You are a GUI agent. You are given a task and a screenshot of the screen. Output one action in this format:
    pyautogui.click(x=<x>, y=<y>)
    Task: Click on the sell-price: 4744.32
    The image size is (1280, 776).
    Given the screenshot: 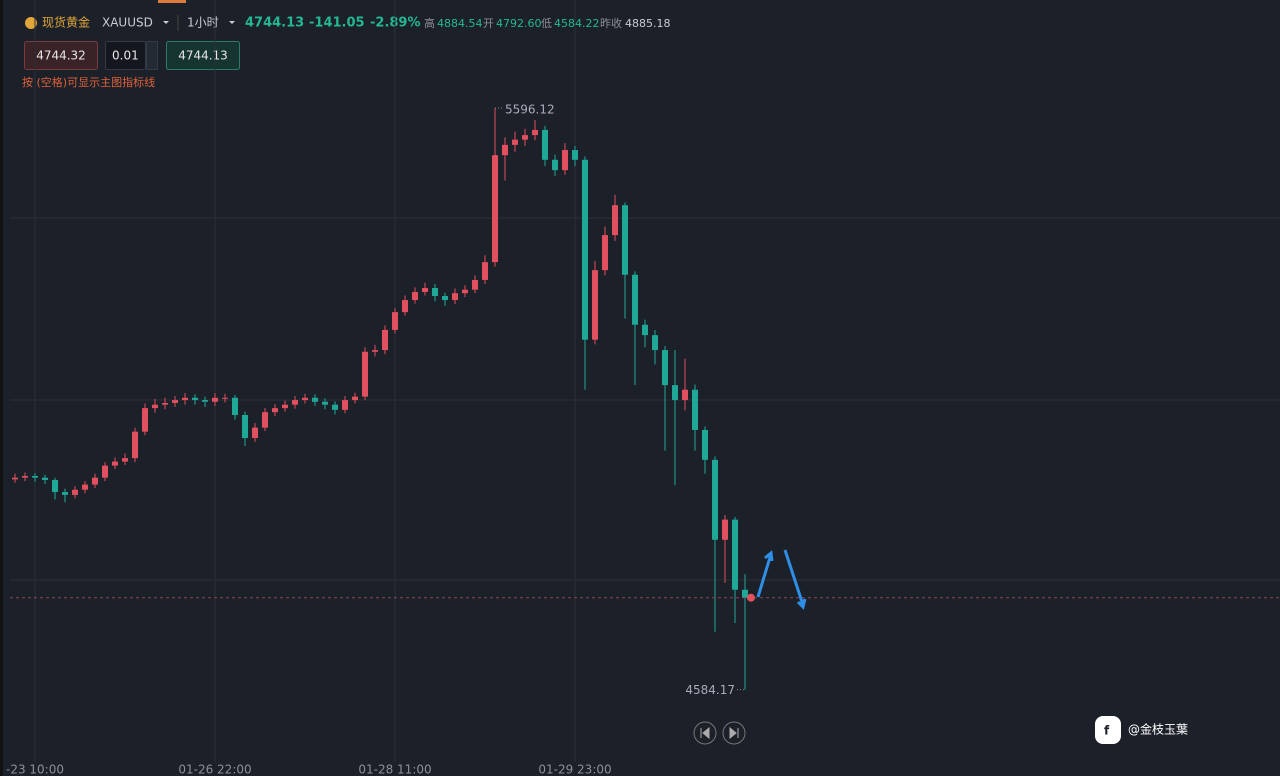 What is the action you would take?
    pyautogui.click(x=61, y=56)
    